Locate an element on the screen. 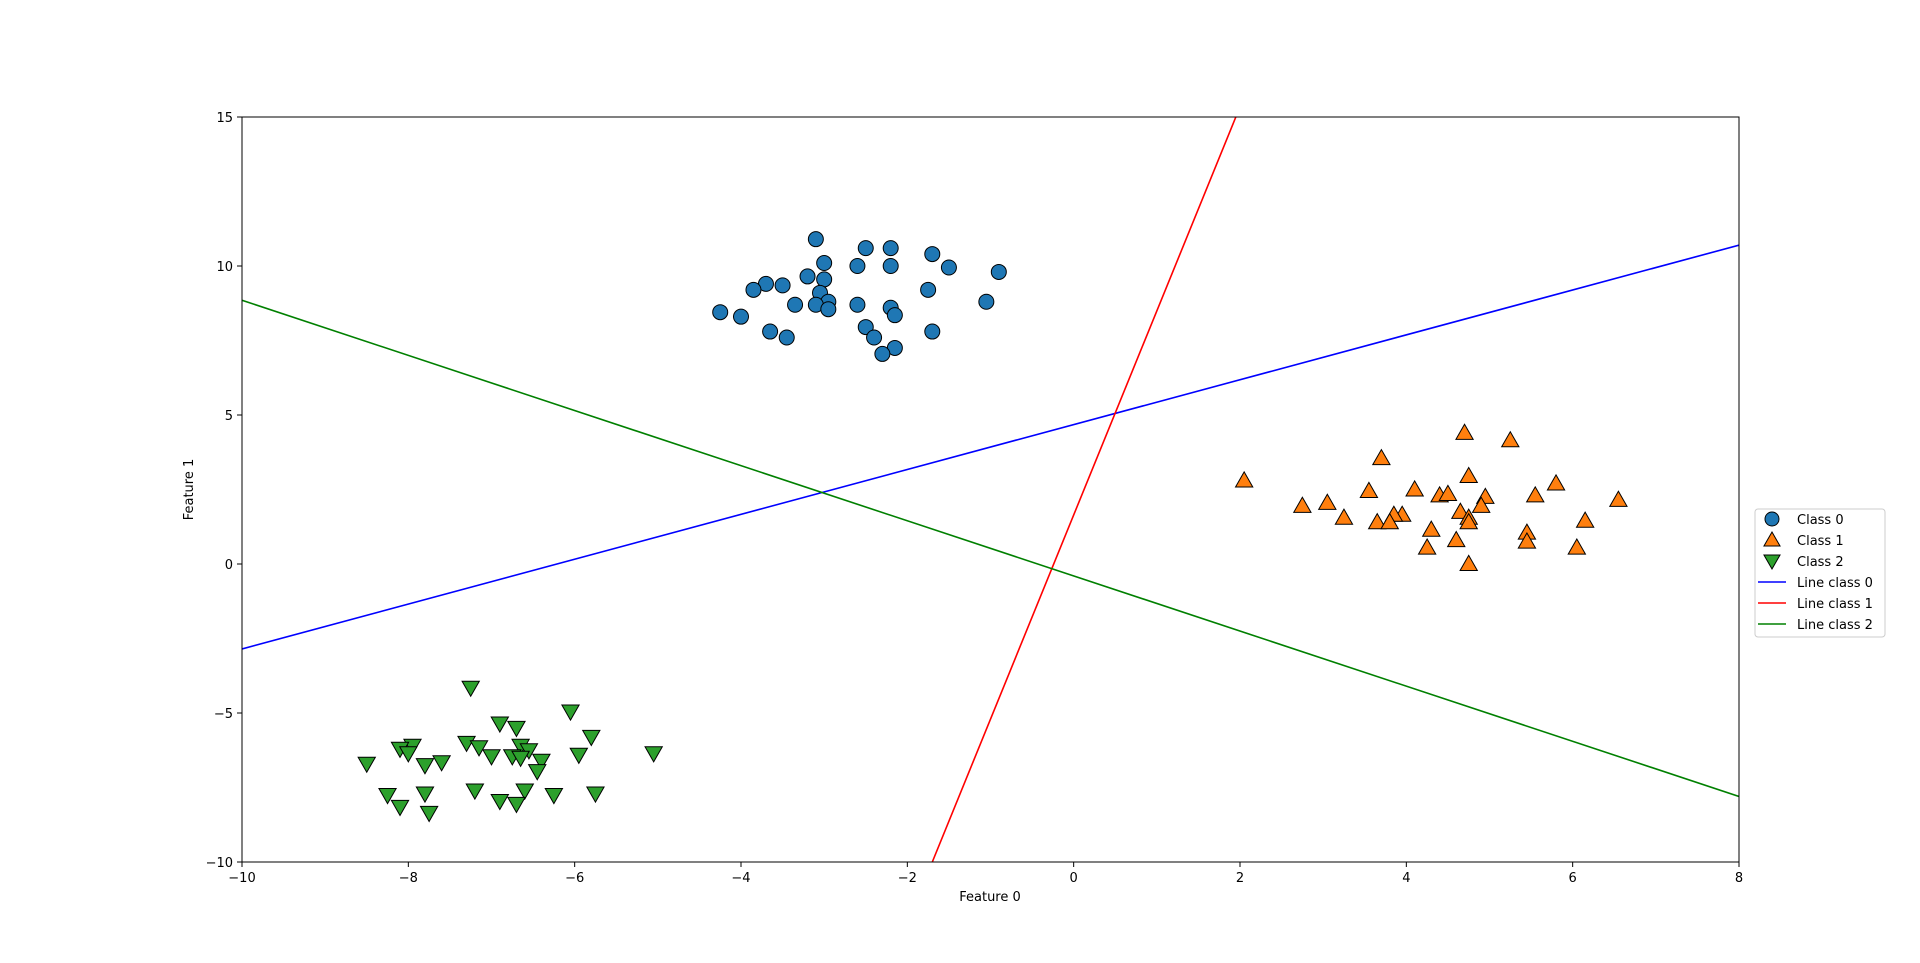 This screenshot has height=963, width=1920. y-tick-label: 15 is located at coordinates (224, 118).